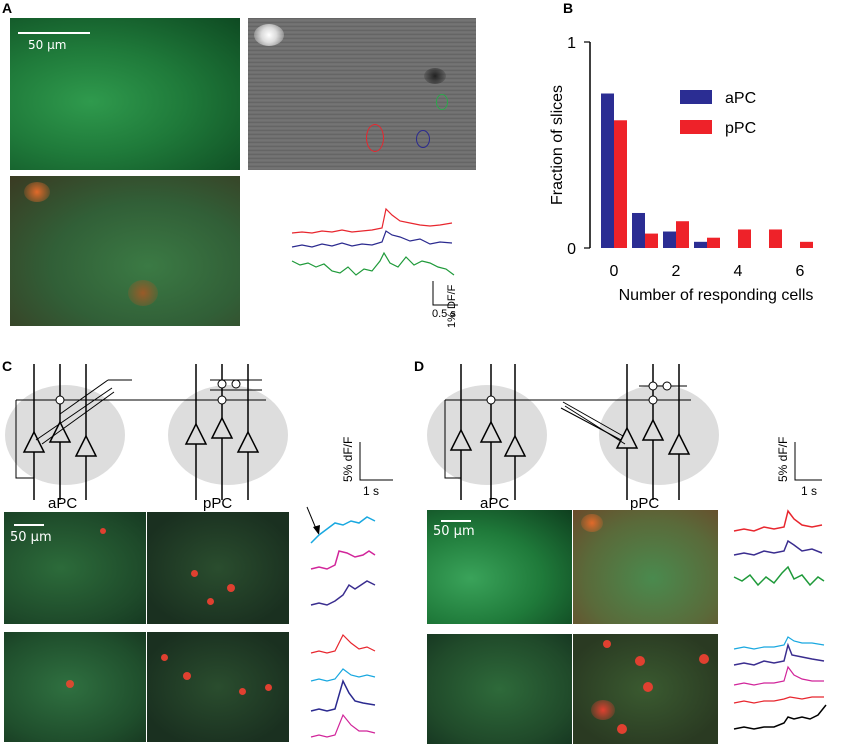 The height and width of the screenshot is (747, 848). I want to click on circuit-diagram-d, so click(573, 432).